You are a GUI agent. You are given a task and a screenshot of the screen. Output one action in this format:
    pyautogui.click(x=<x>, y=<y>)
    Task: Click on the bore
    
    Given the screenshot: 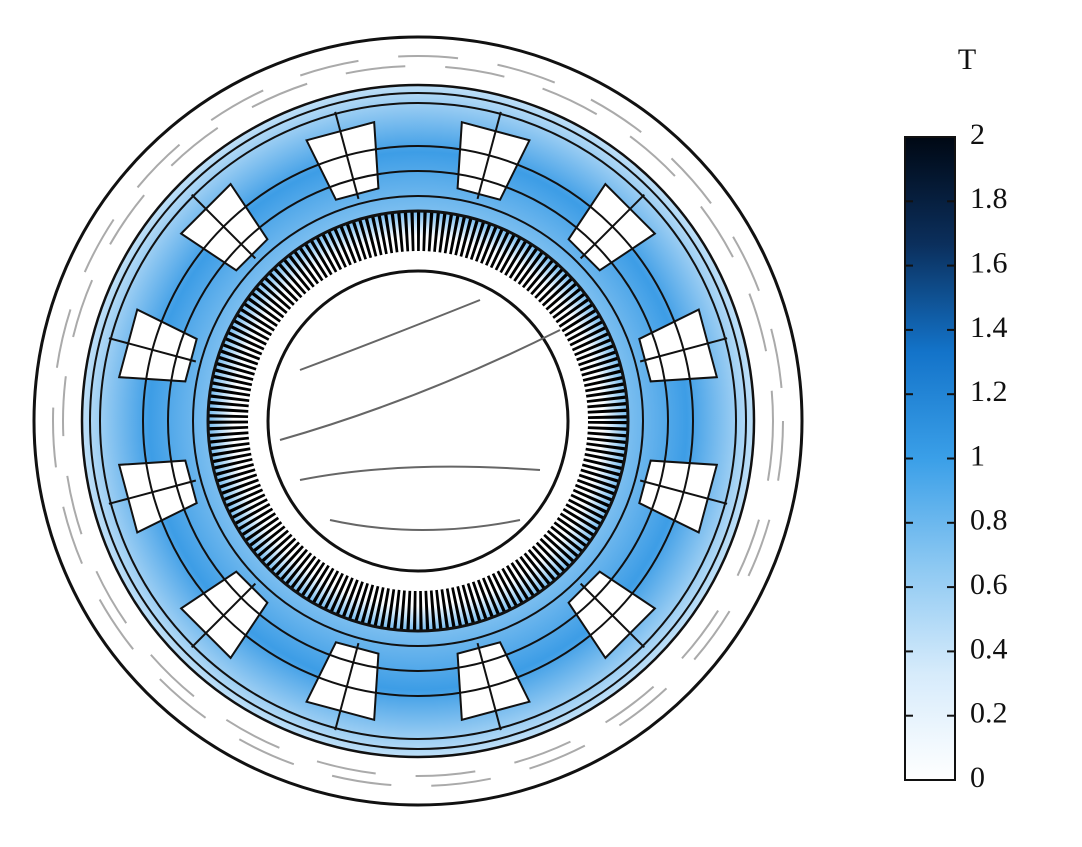 What is the action you would take?
    pyautogui.click(x=418, y=421)
    